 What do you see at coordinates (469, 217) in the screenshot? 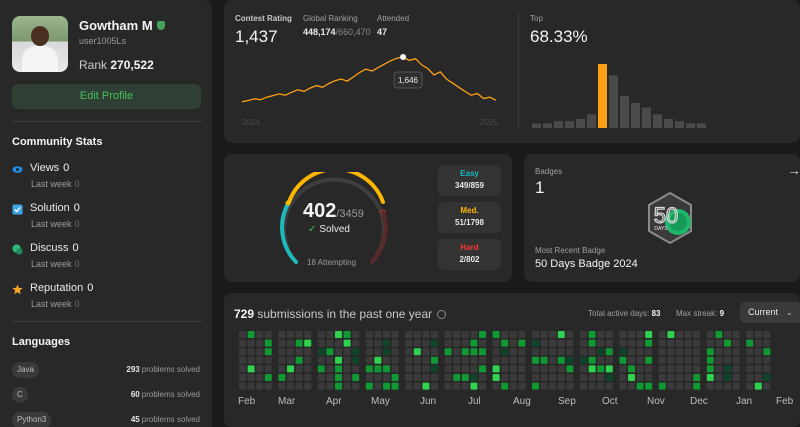
I see `medium-stat: Med. 51/1798` at bounding box center [469, 217].